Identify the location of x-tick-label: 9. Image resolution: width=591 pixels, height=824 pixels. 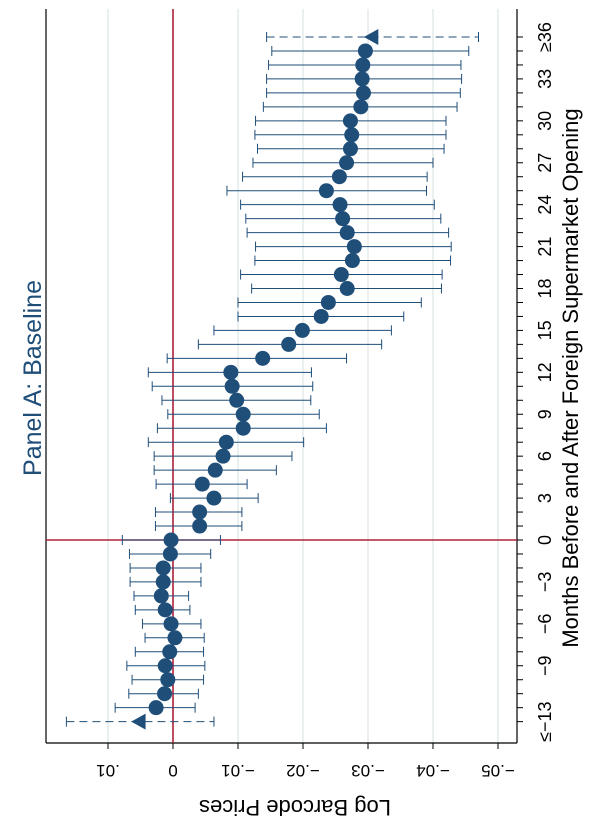
(545, 414).